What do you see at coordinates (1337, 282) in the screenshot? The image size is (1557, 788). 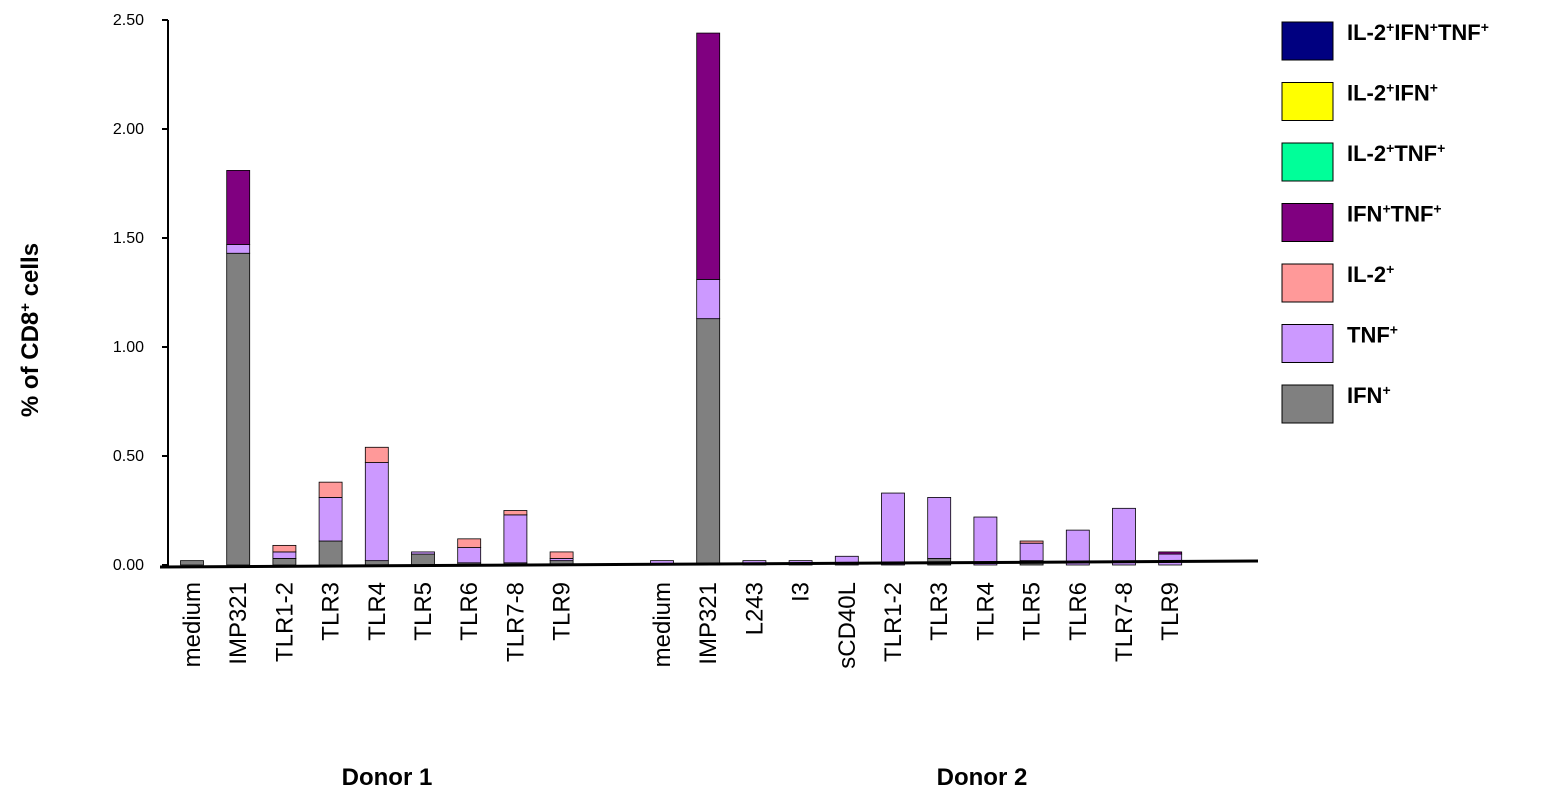 I see `legend-item: IL-2+` at bounding box center [1337, 282].